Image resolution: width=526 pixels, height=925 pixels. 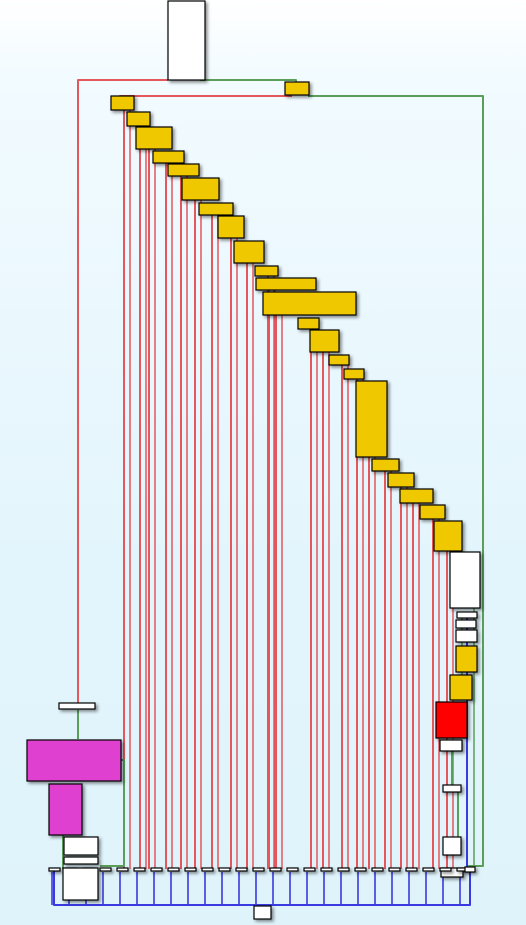 I want to click on join-node, so click(x=80, y=884).